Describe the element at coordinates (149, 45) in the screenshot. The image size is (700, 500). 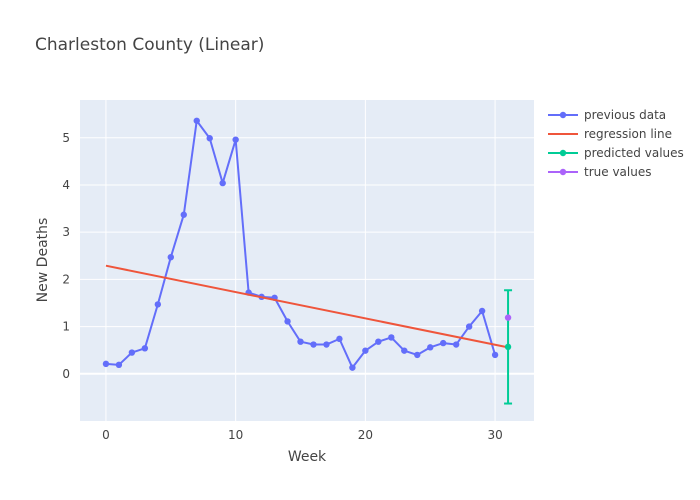
I see `chart-title: Charleston County (Linear)` at that location.